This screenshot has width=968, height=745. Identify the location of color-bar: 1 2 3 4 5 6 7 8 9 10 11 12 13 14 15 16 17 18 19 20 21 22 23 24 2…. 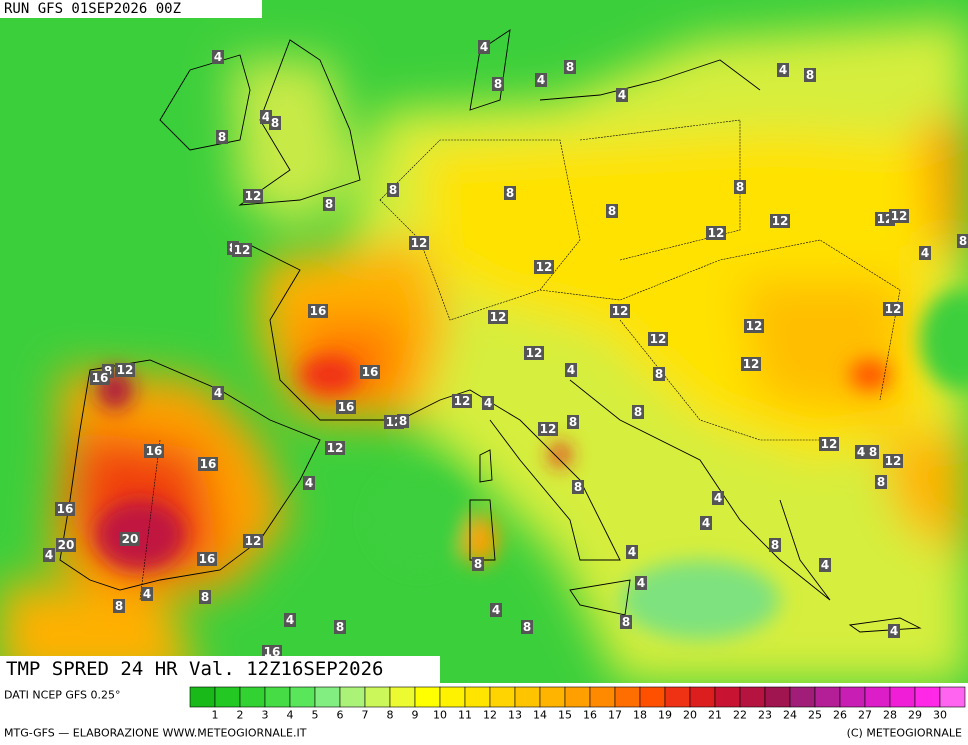
(577, 704).